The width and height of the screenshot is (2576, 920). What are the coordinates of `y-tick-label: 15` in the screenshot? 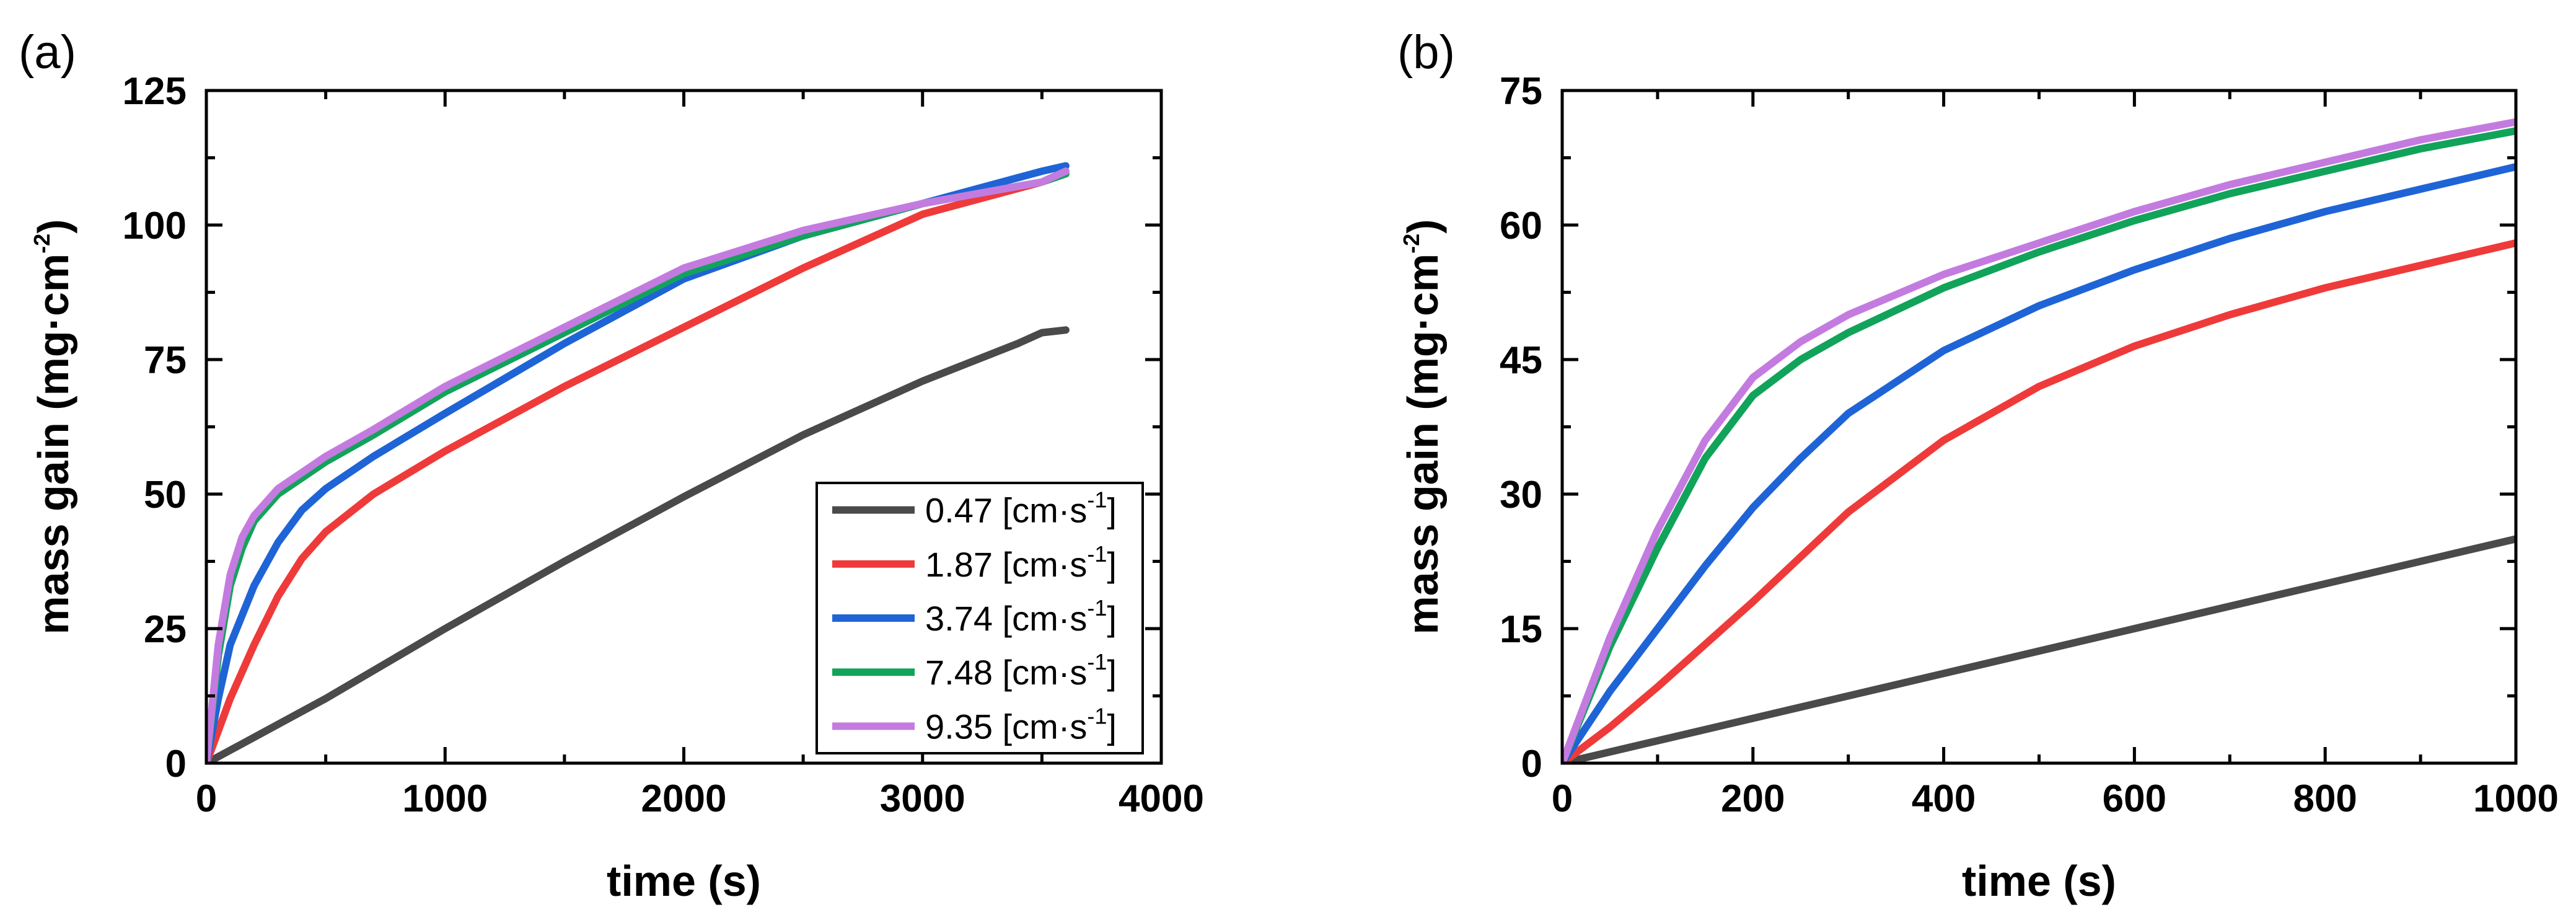 It's located at (1521, 629).